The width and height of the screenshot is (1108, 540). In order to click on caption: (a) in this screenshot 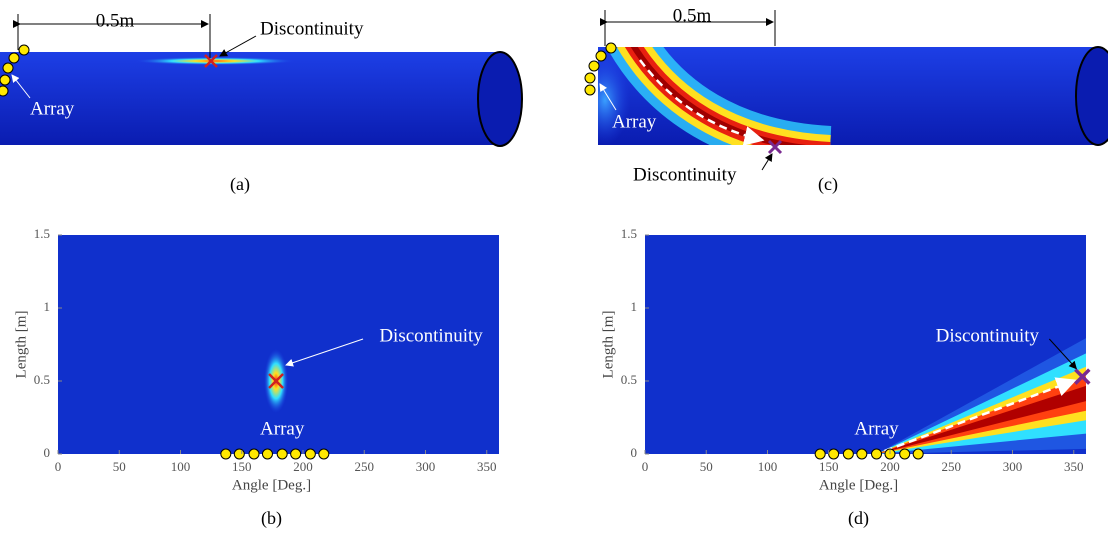, I will do `click(240, 184)`.